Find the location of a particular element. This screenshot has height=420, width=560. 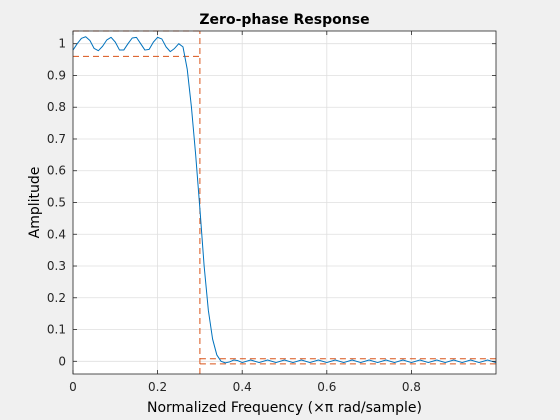

x-tick-label: 0.8 is located at coordinates (411, 387).